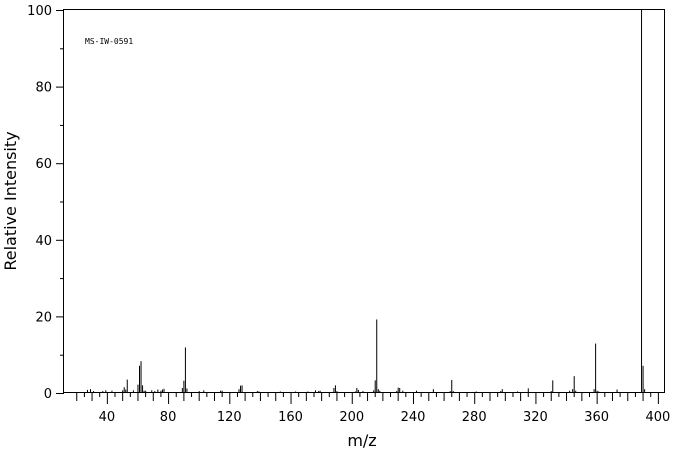 This screenshot has height=455, width=676. What do you see at coordinates (373, 409) in the screenshot?
I see `x-axis-ticks: 40 80 120 160 200 240 280 320 360 400` at bounding box center [373, 409].